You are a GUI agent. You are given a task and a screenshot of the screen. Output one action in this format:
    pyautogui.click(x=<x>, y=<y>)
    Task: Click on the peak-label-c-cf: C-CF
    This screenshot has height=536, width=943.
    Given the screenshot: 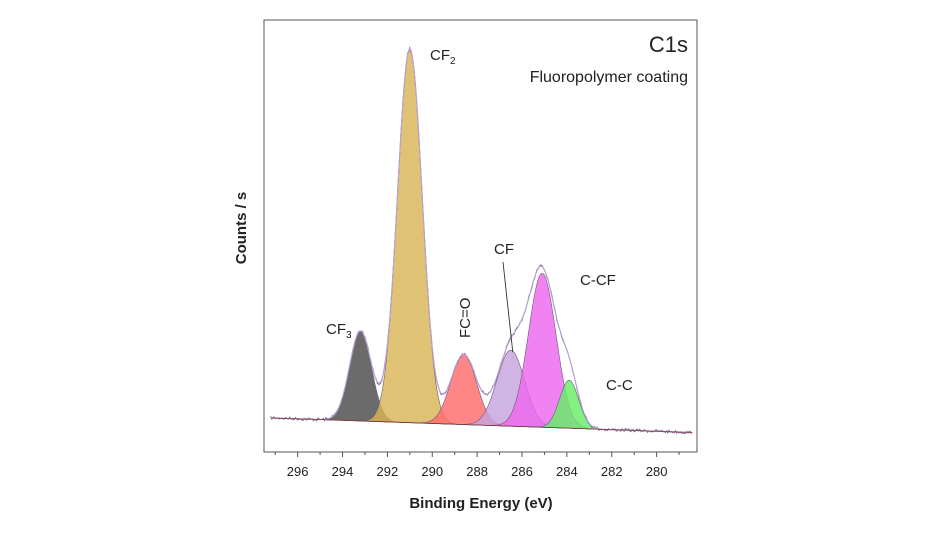 What is the action you would take?
    pyautogui.click(x=598, y=280)
    